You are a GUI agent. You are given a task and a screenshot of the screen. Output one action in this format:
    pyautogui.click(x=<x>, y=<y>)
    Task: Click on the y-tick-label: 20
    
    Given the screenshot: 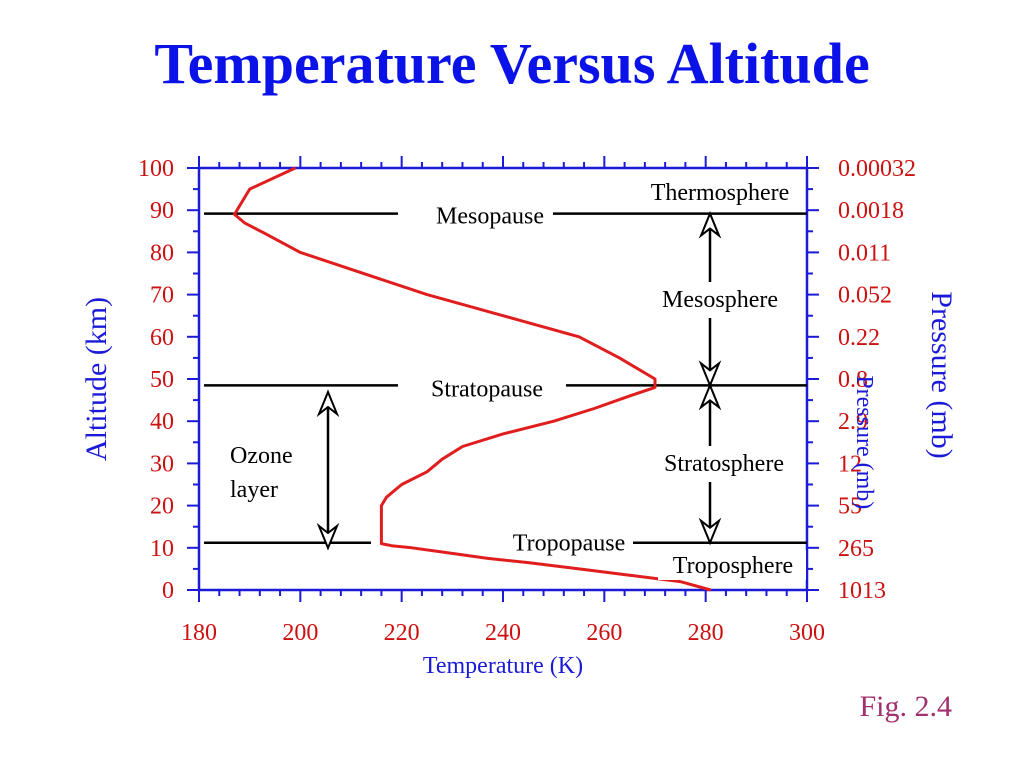 What is the action you would take?
    pyautogui.click(x=162, y=507)
    